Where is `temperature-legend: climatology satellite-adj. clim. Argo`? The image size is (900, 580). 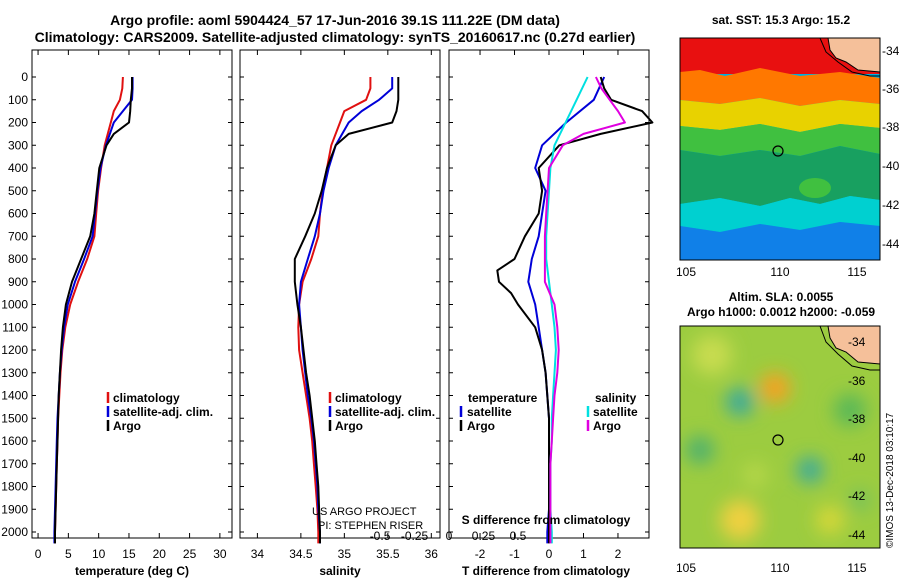
temperature-legend: climatology satellite-adj. clim. Argo is located at coordinates (159, 412).